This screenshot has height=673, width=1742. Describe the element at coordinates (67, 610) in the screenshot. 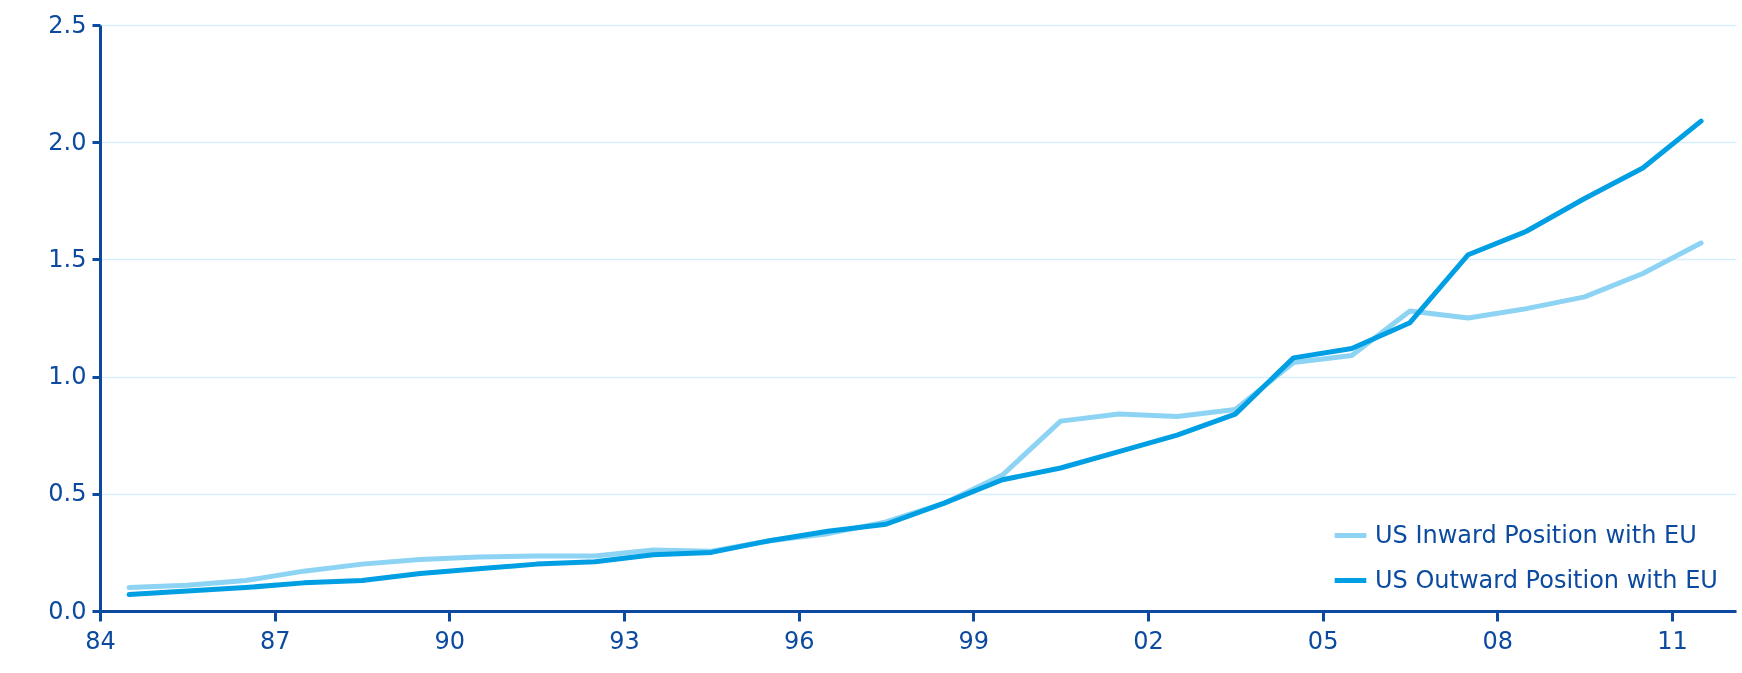

I see `y-tick-label: 0.0` at that location.